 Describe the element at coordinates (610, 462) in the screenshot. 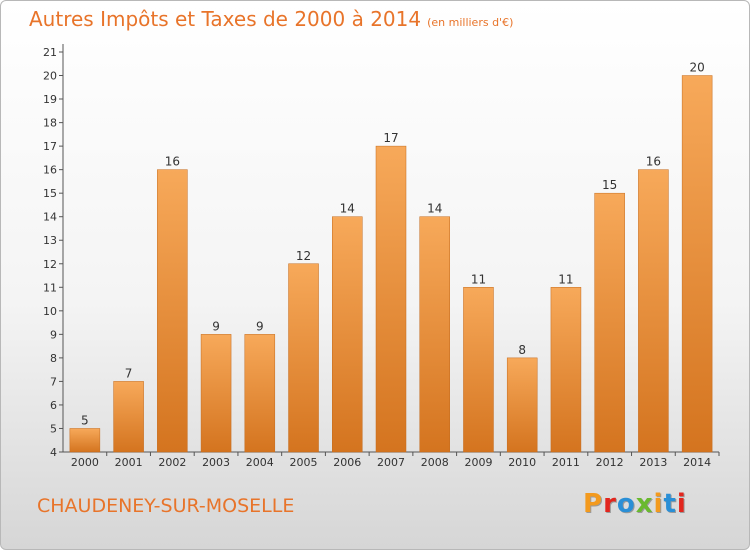

I see `x-tick-label: 2012` at that location.